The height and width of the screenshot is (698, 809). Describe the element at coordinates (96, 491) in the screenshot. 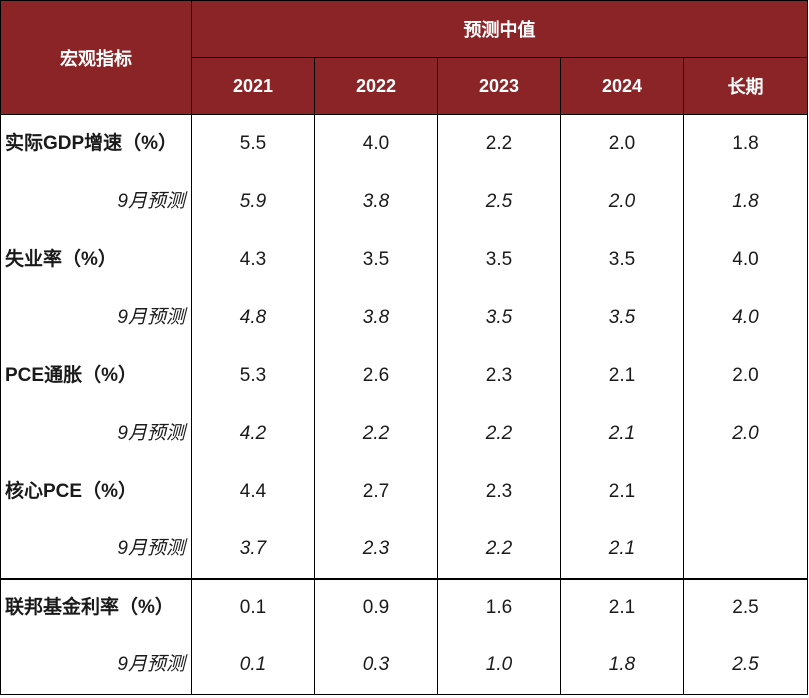

I see `row-label: 核心PCE（%）` at that location.